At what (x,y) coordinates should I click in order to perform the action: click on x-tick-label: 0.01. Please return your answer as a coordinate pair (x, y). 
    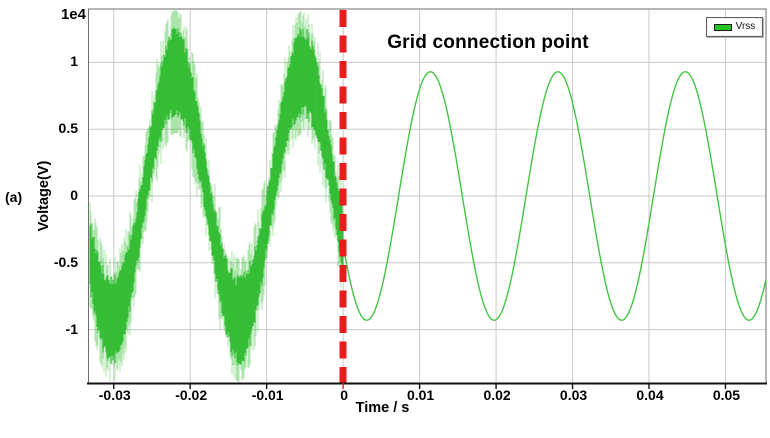
    Looking at the image, I should click on (420, 395).